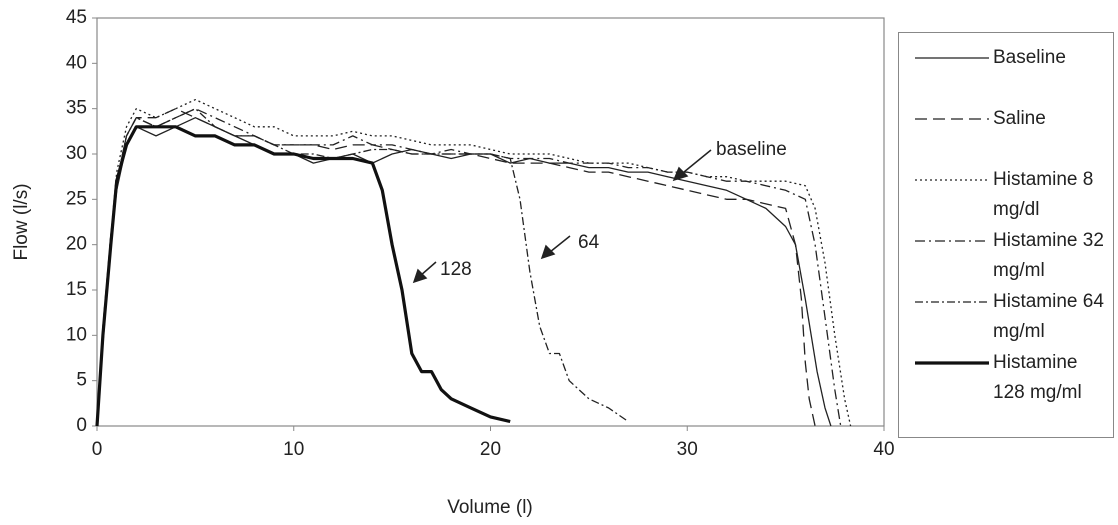 This screenshot has height=525, width=1118. Describe the element at coordinates (76, 17) in the screenshot. I see `y-tick-label: 45` at that location.